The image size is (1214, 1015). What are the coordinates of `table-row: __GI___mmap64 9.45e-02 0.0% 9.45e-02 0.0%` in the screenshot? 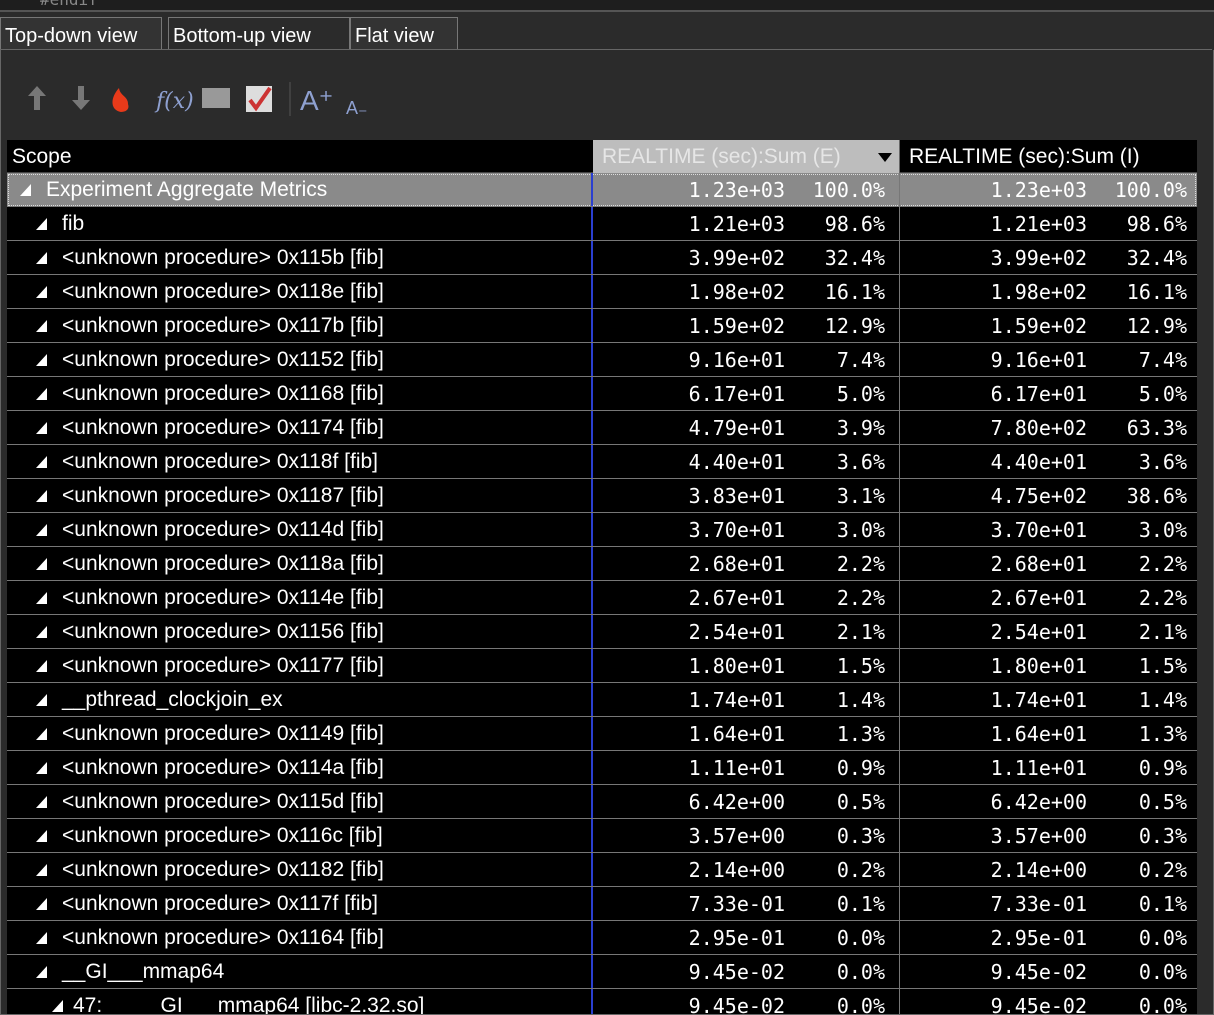 It's located at (602, 972).